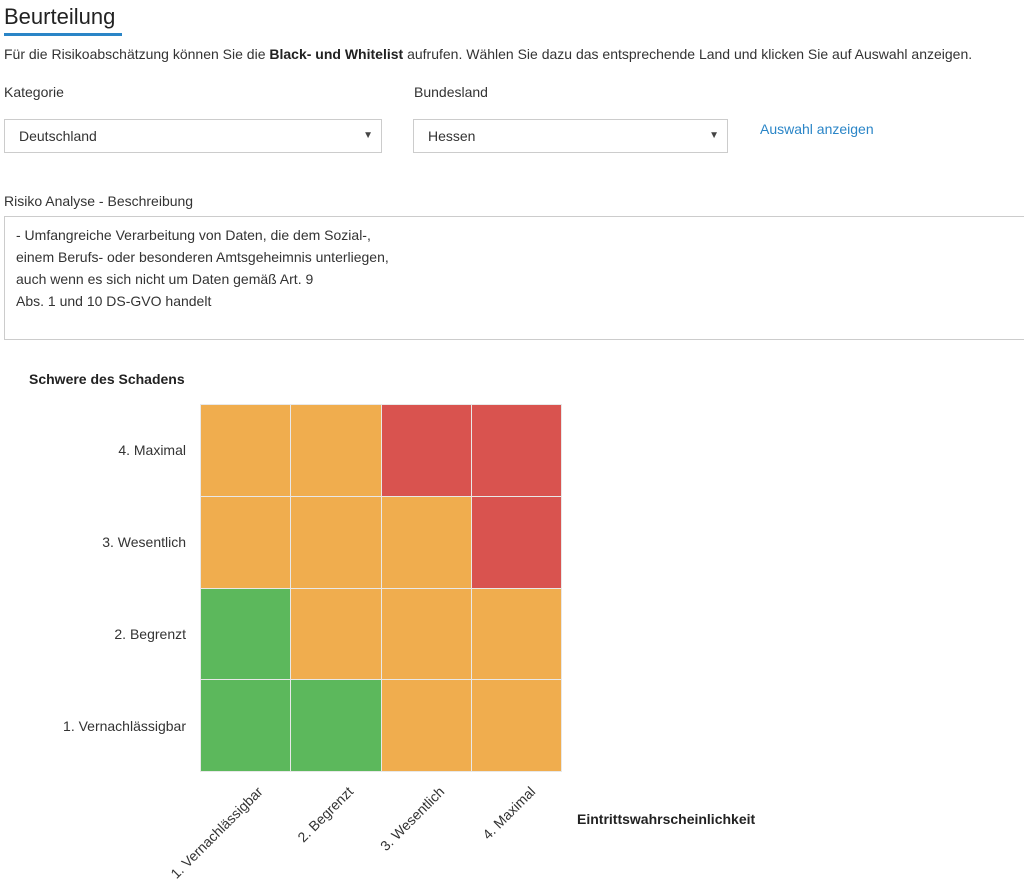 The image size is (1024, 882). What do you see at coordinates (570, 136) in the screenshot?
I see `bundesland-select: Hessen ▼` at bounding box center [570, 136].